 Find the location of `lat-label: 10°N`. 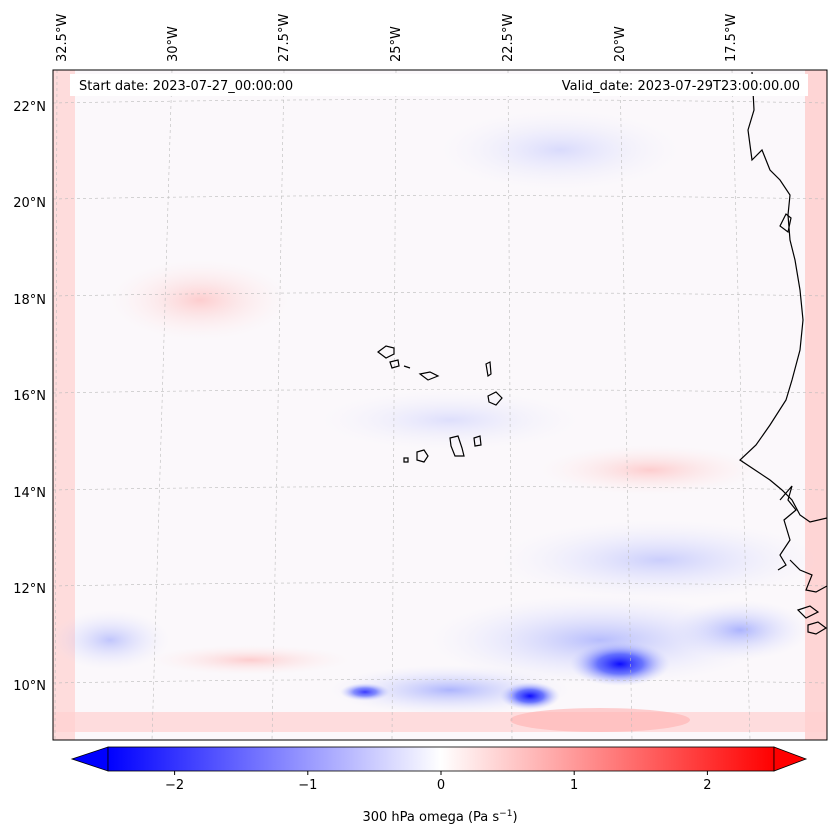

lat-label: 10°N is located at coordinates (29, 686).